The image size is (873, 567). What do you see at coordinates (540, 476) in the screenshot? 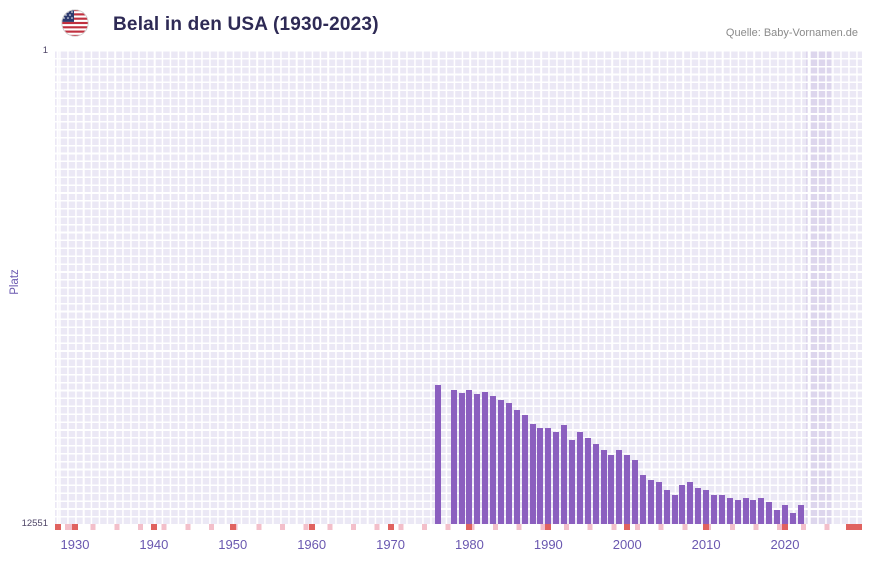
I see `bar-1989` at bounding box center [540, 476].